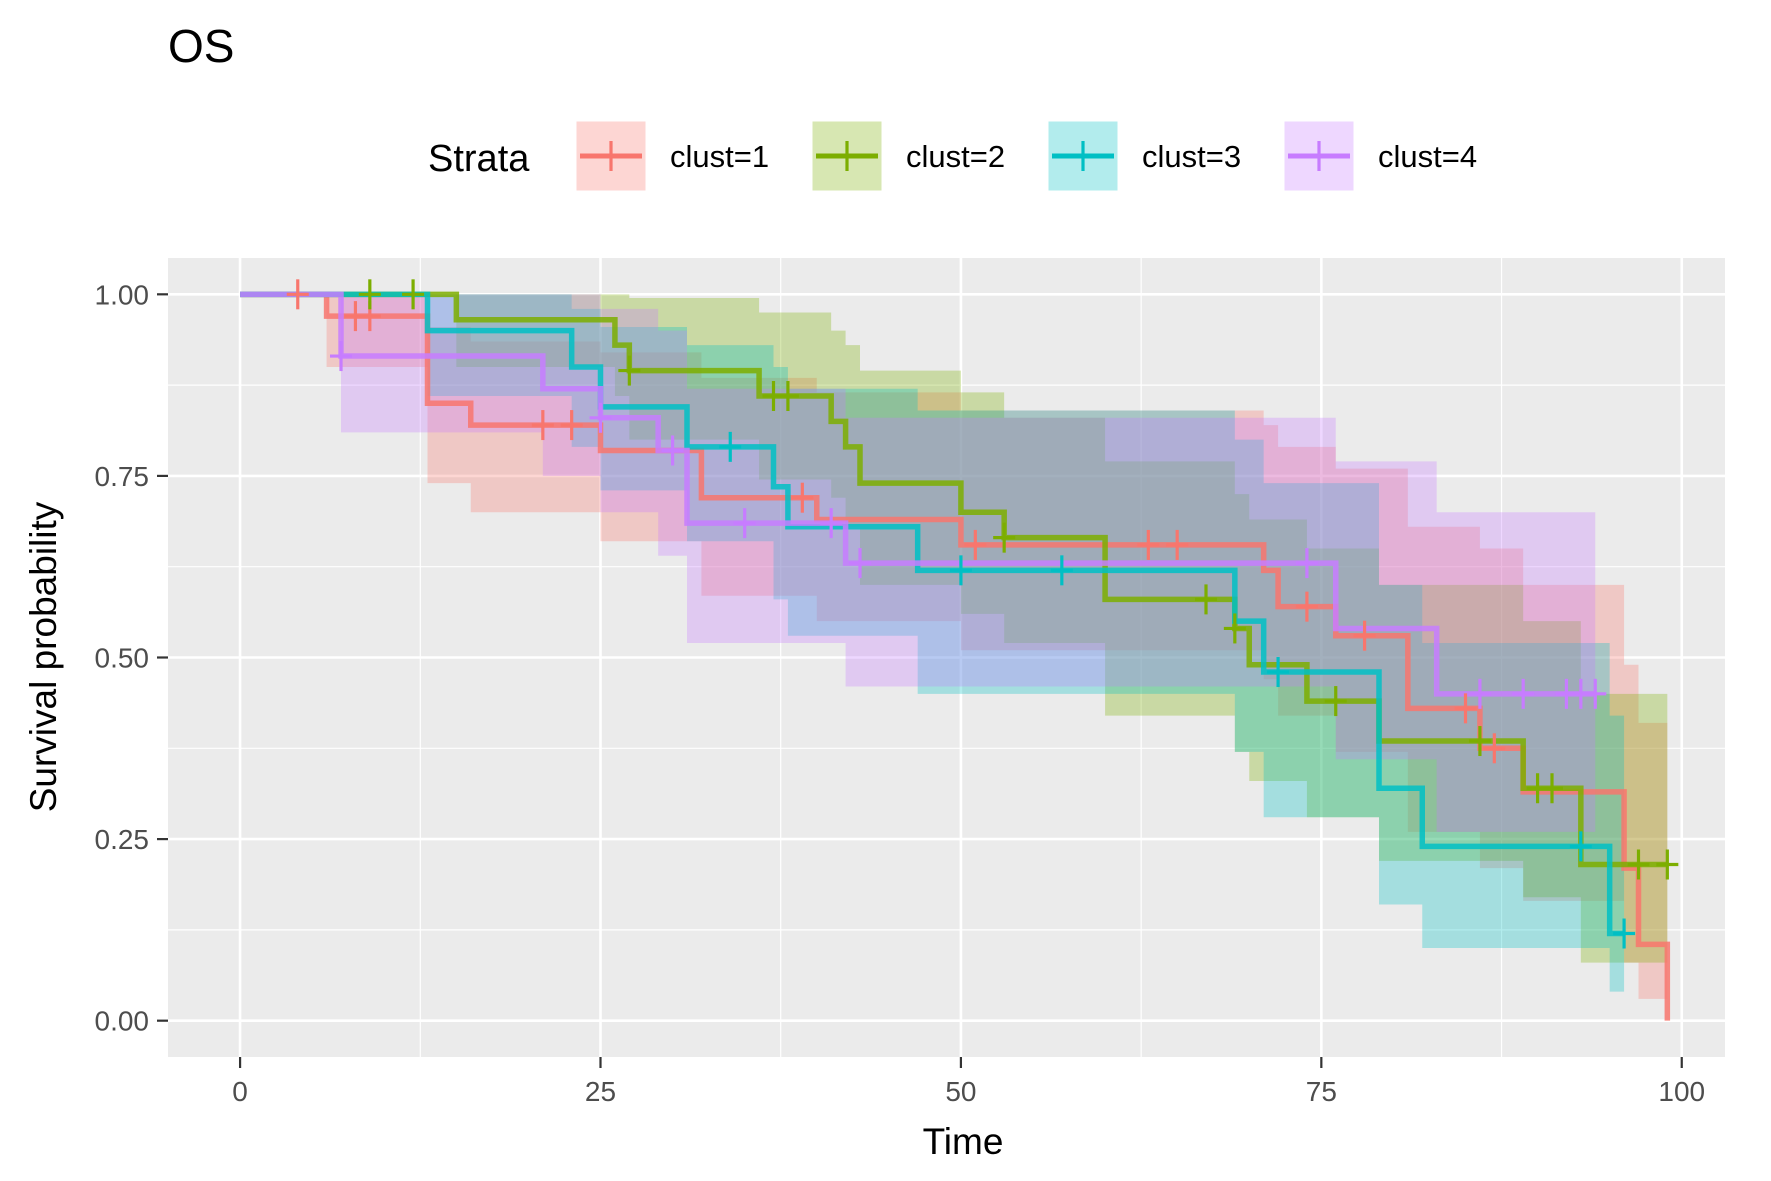 The image size is (1771, 1181). What do you see at coordinates (122, 658) in the screenshot?
I see `y-tick-label: 0.50` at bounding box center [122, 658].